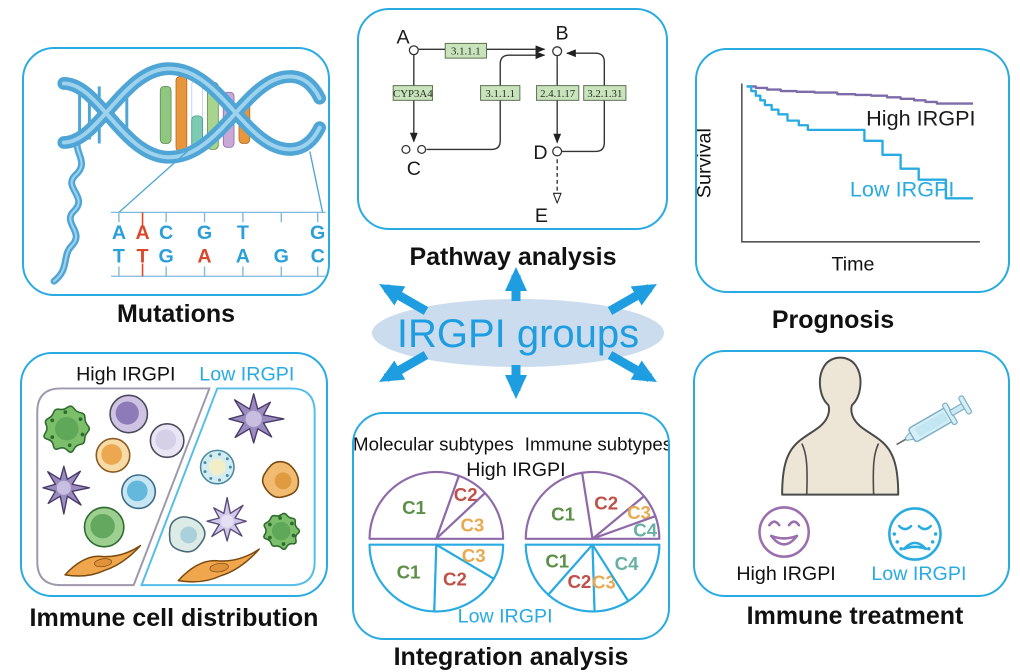 Image resolution: width=1020 pixels, height=672 pixels. What do you see at coordinates (518, 333) in the screenshot?
I see `hub-ellipse` at bounding box center [518, 333].